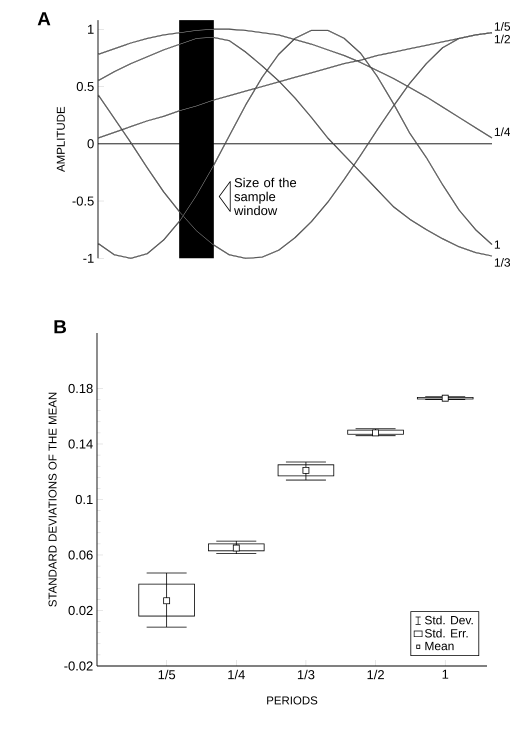  Describe the element at coordinates (236, 675) in the screenshot. I see `x-tick-label: 1/4` at that location.